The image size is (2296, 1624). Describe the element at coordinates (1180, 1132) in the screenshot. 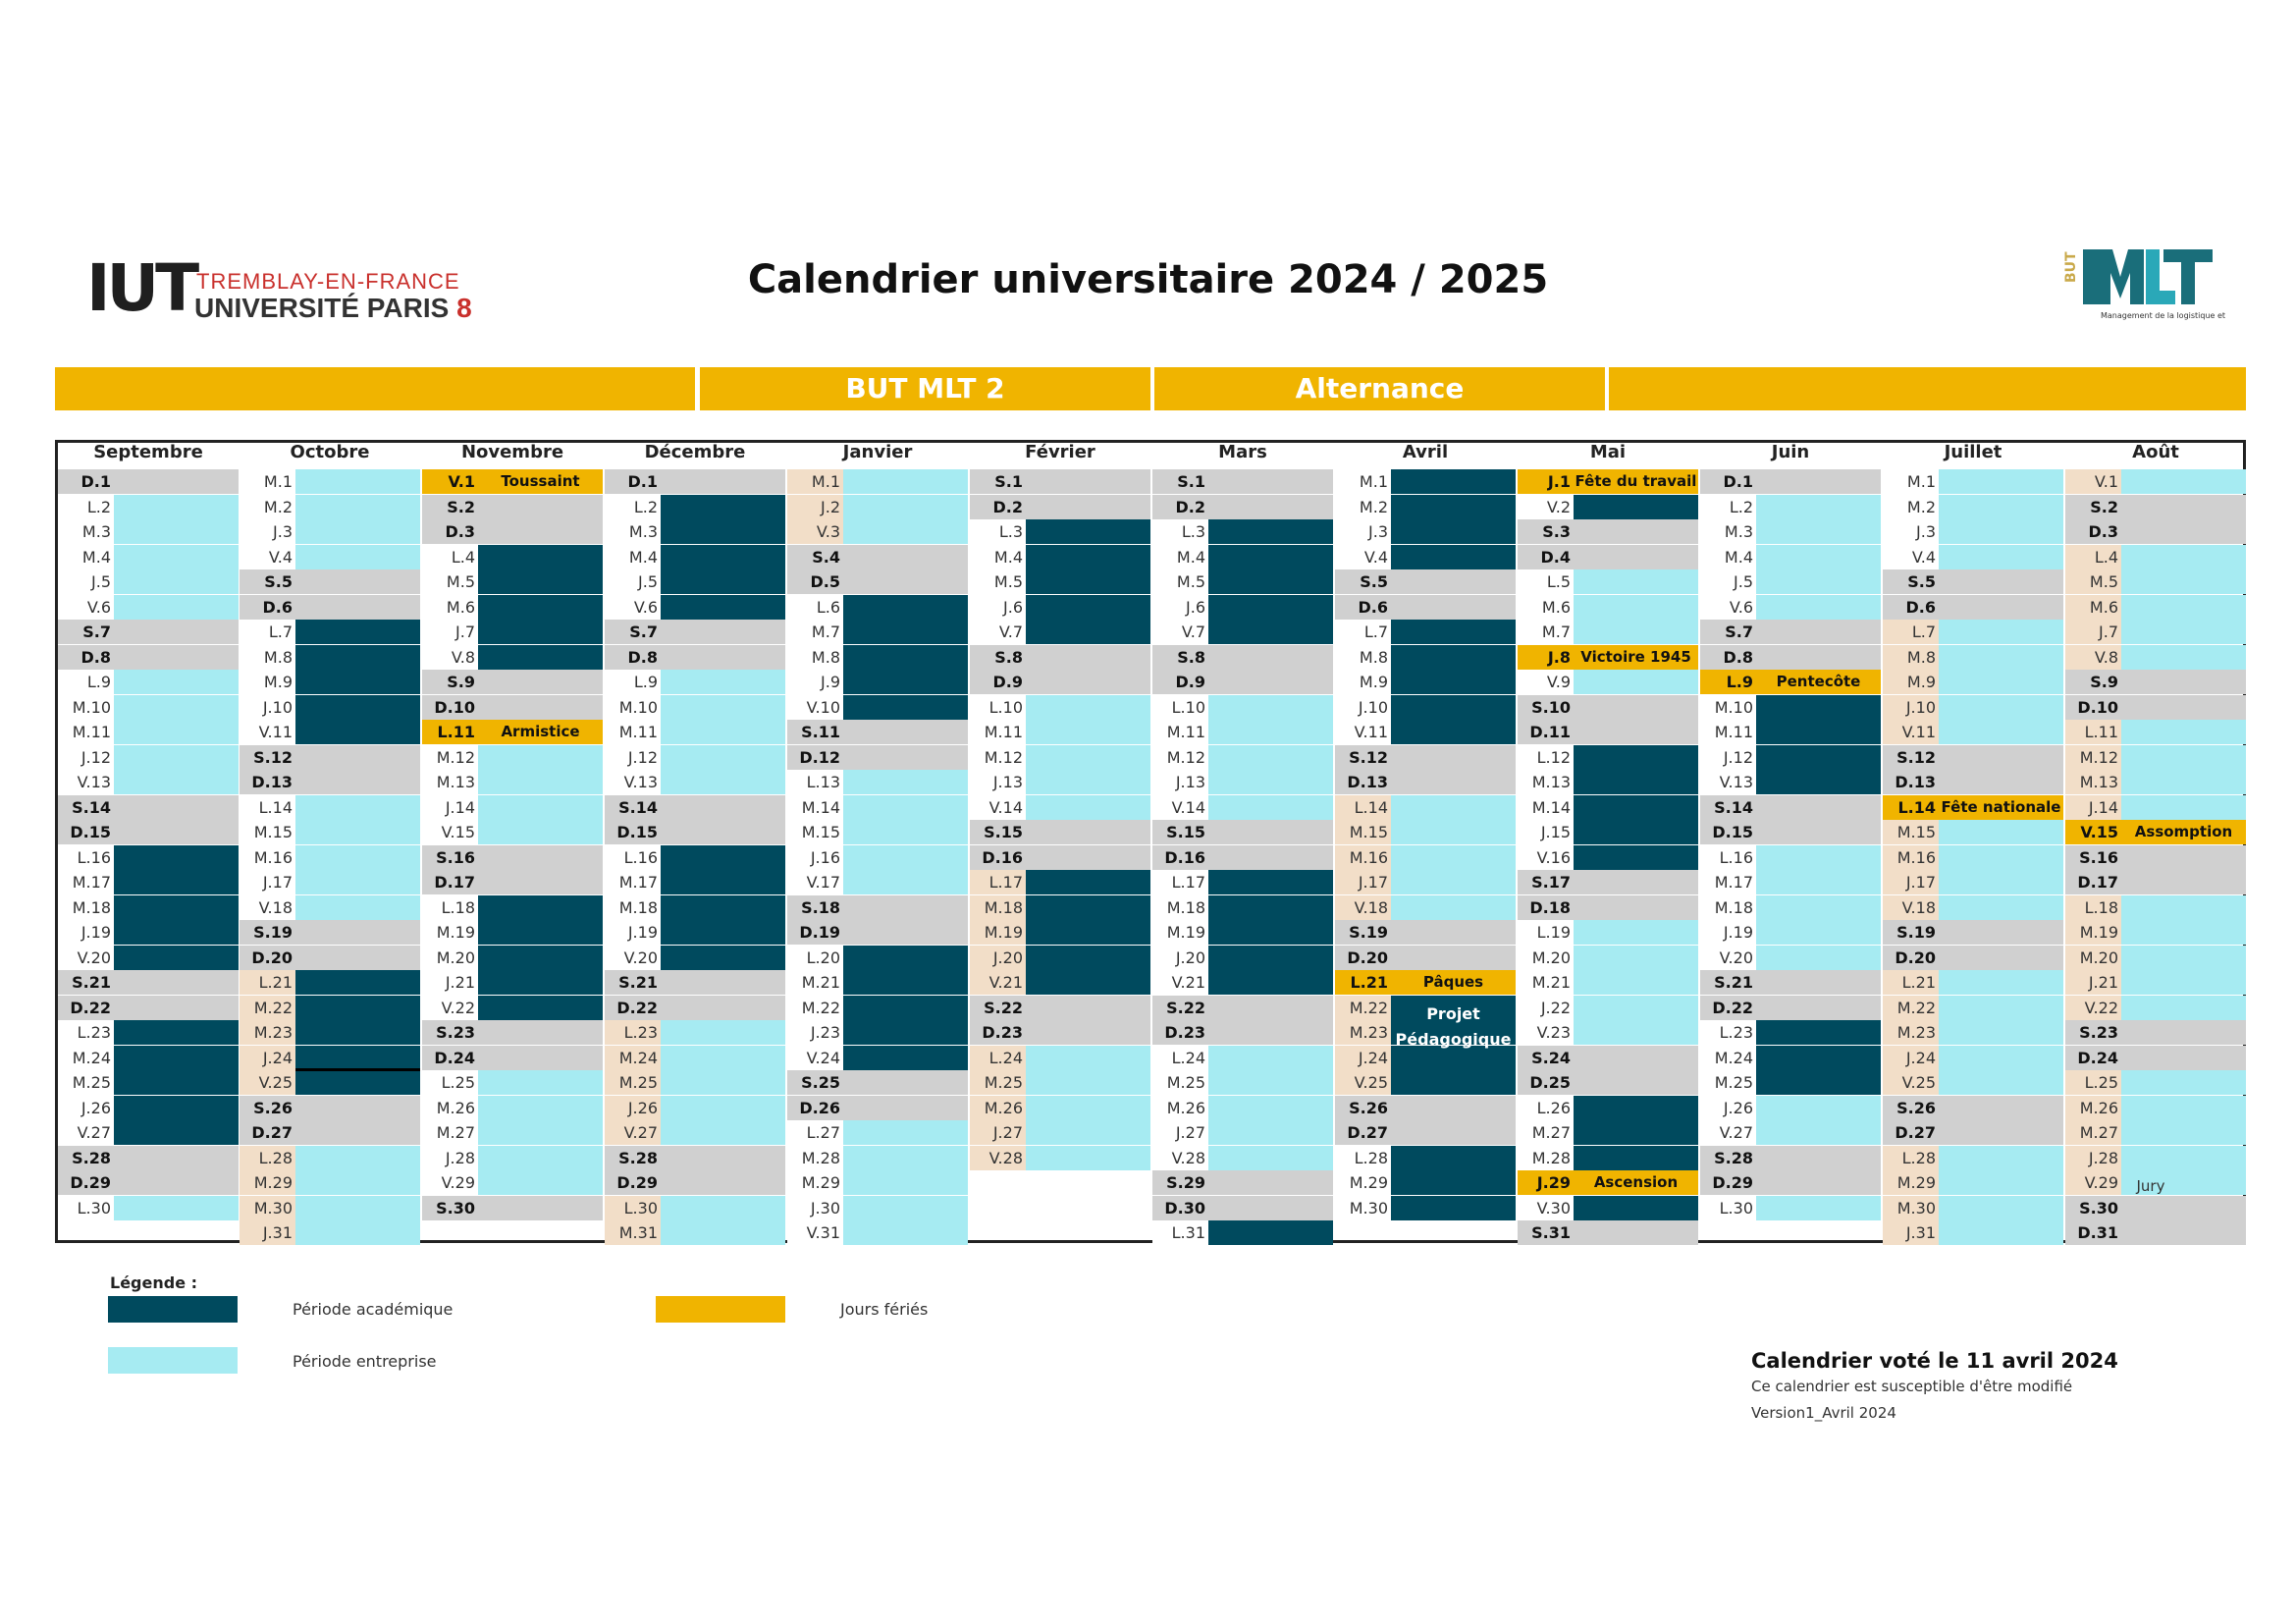

I see `day-label: J.27` at that location.